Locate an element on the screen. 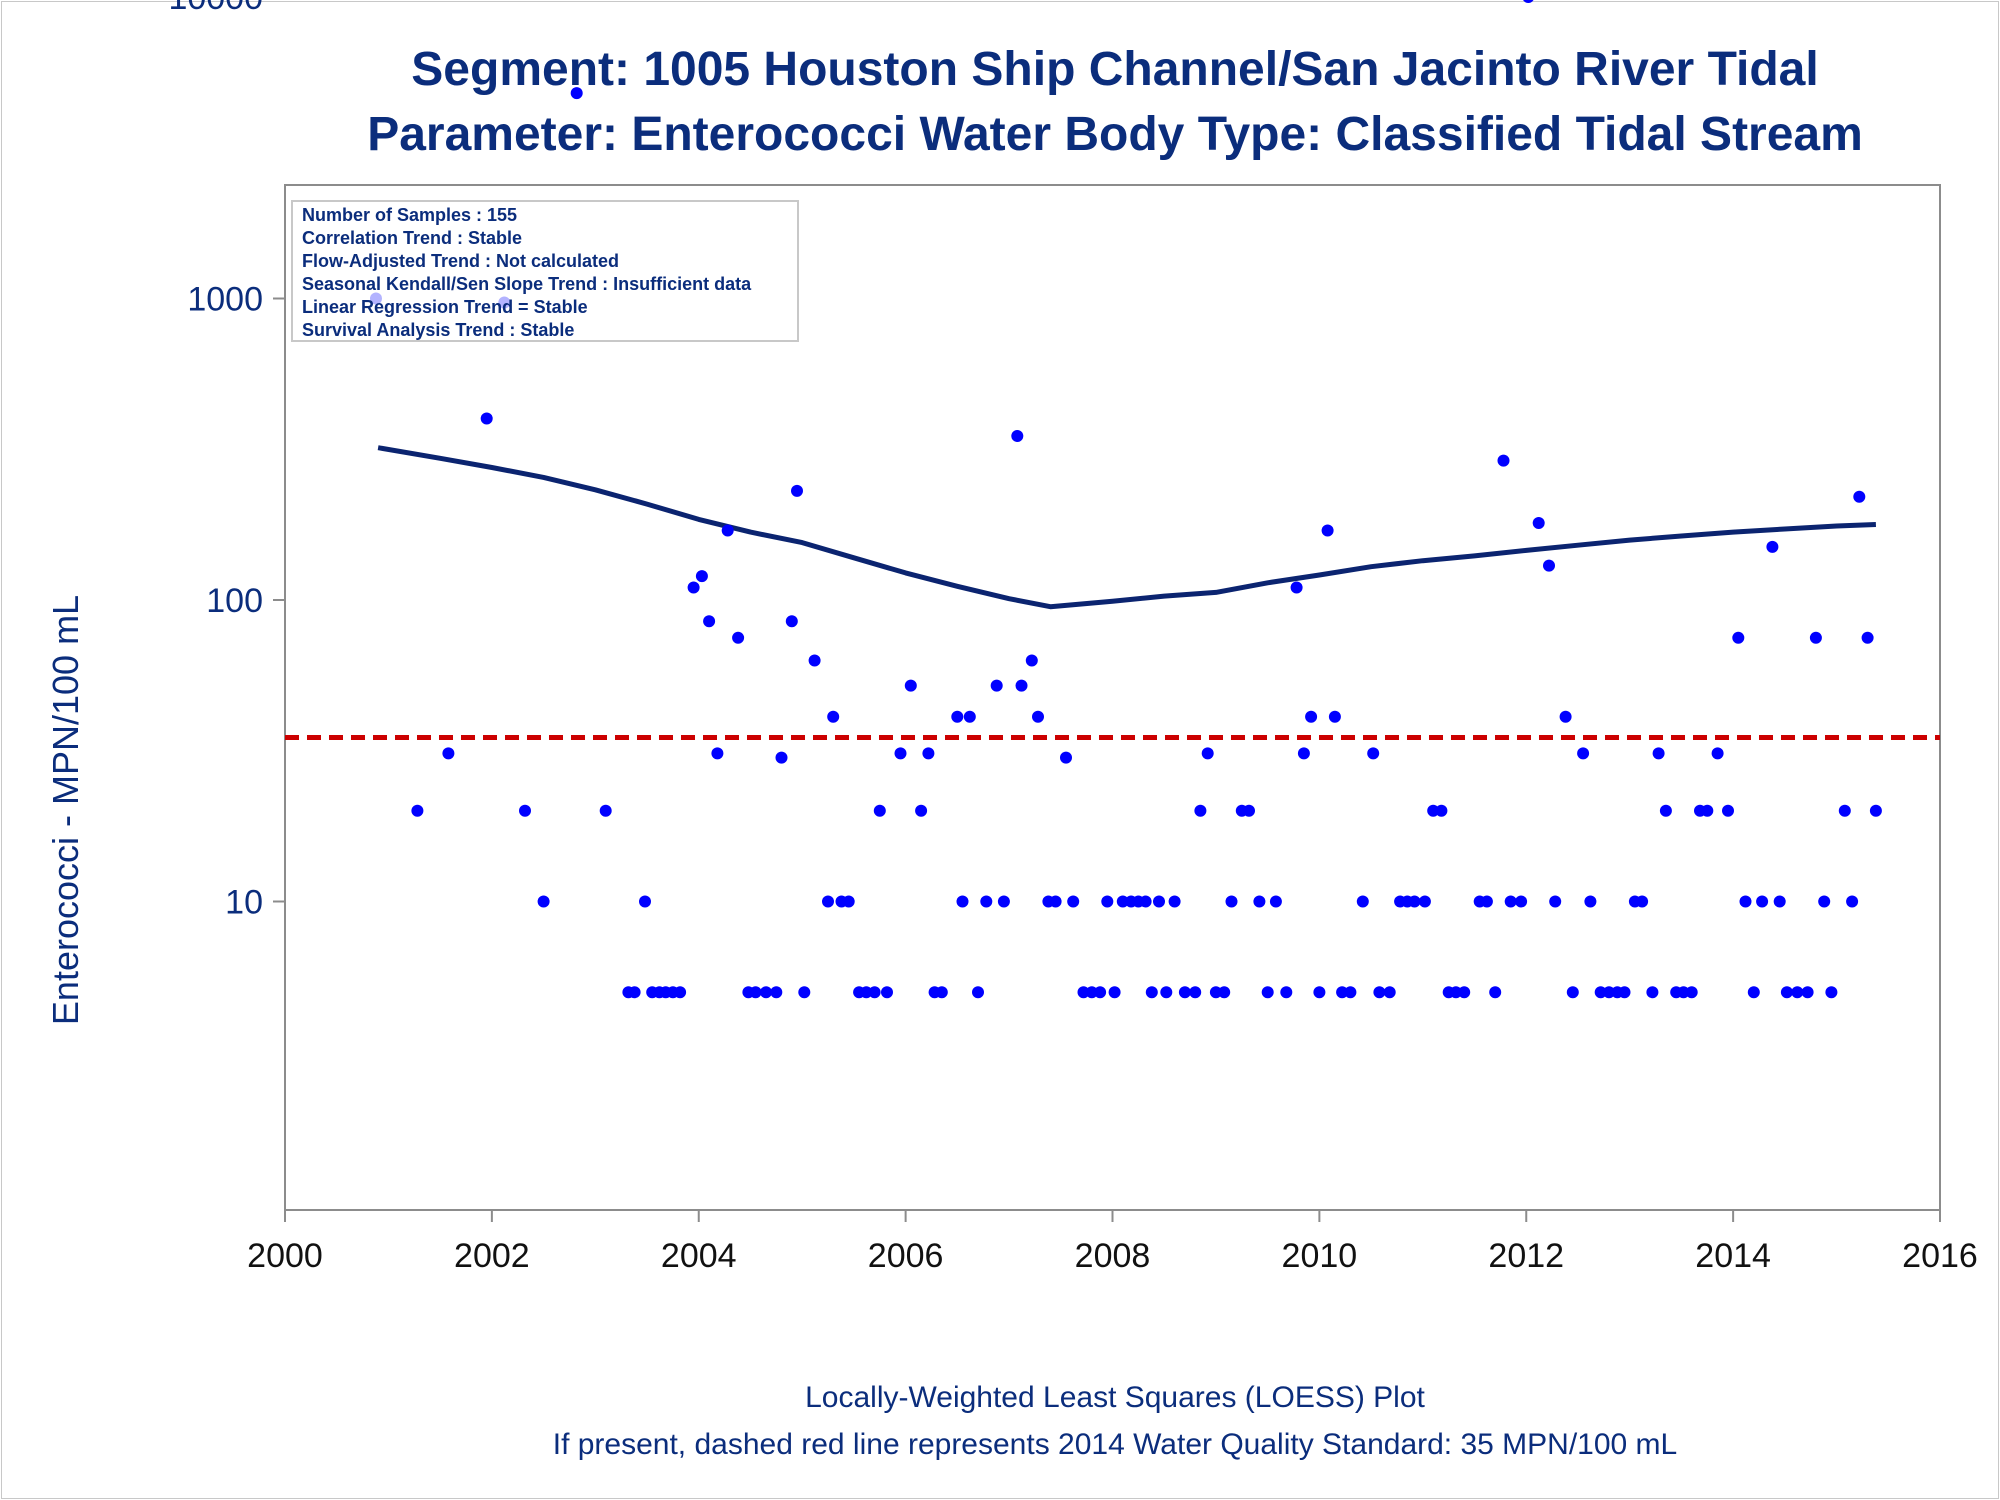 This screenshot has height=1500, width=2000. y-tick-label: 100 is located at coordinates (234, 601).